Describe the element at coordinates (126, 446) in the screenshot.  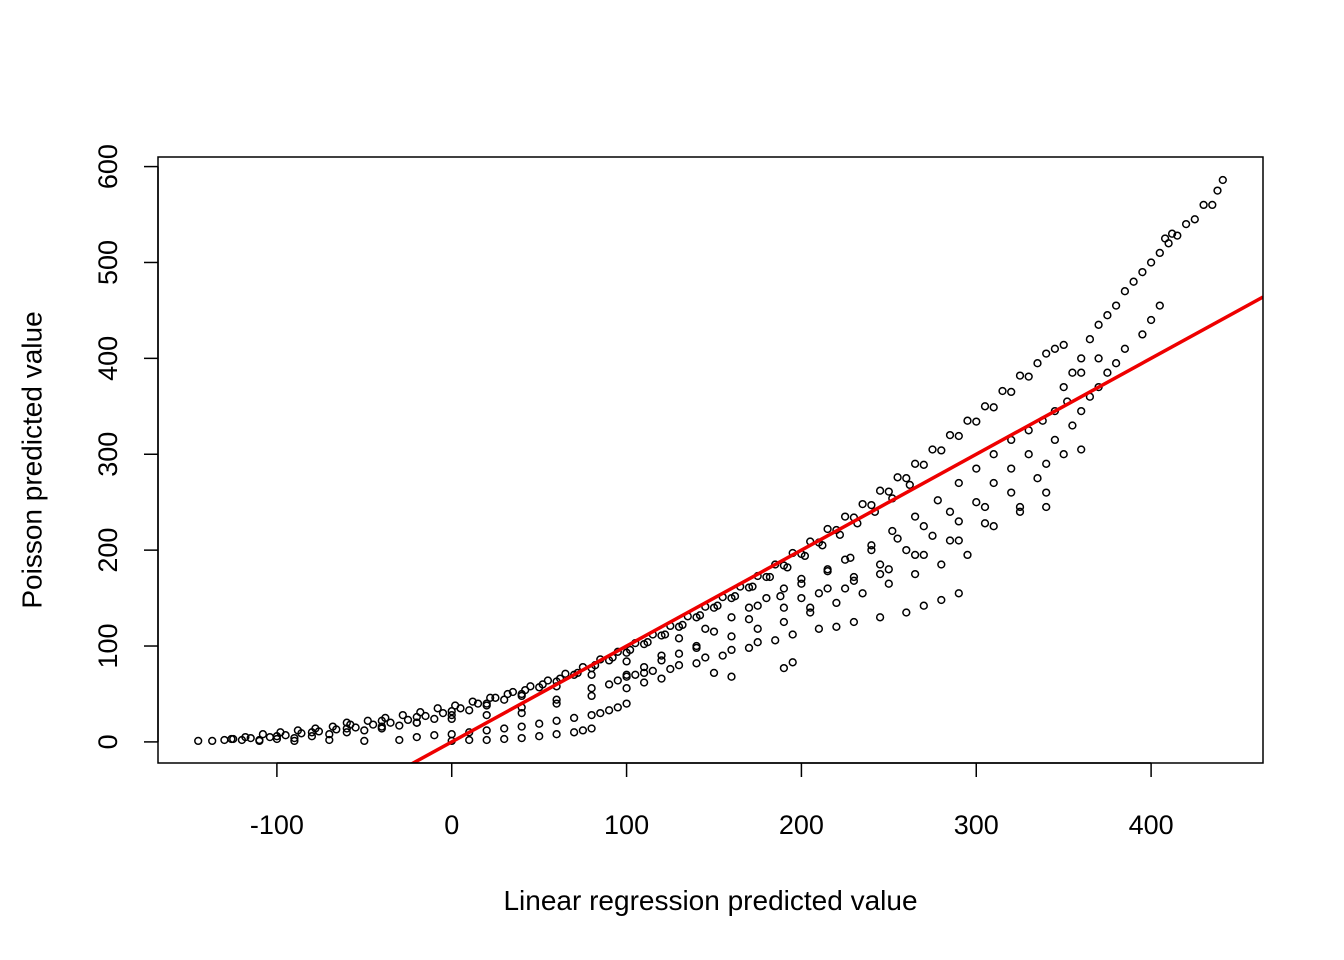
I see `y-axis: 0 100 200 300 400 500 600` at that location.